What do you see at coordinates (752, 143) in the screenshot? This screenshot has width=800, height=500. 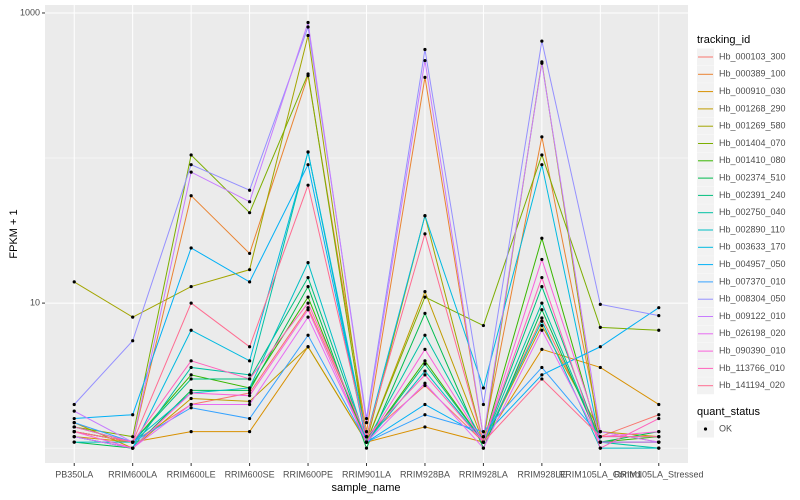 I see `legend-label: Hb_001404_070` at bounding box center [752, 143].